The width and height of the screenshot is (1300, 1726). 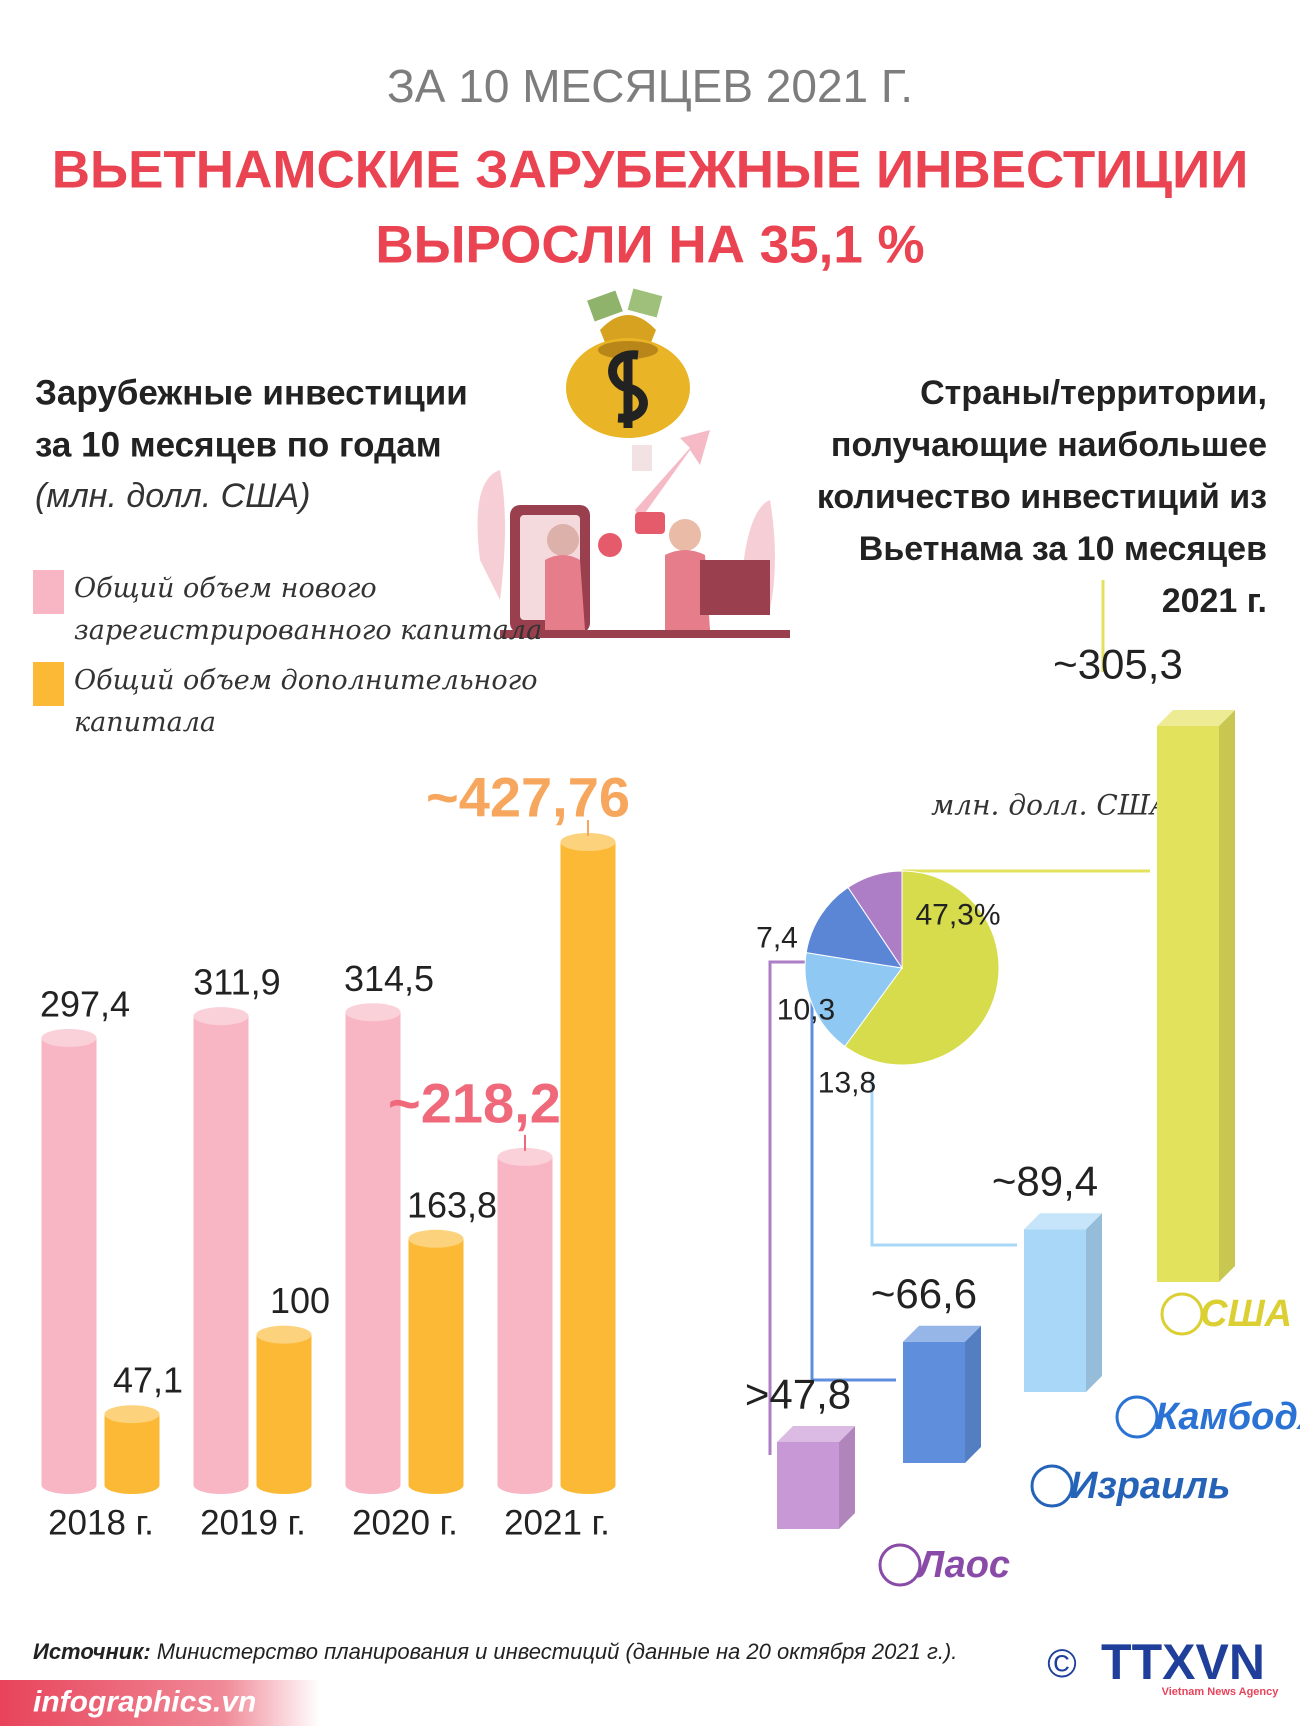 What do you see at coordinates (924, 1293) in the screenshot?
I see `value-label: ~66,6` at bounding box center [924, 1293].